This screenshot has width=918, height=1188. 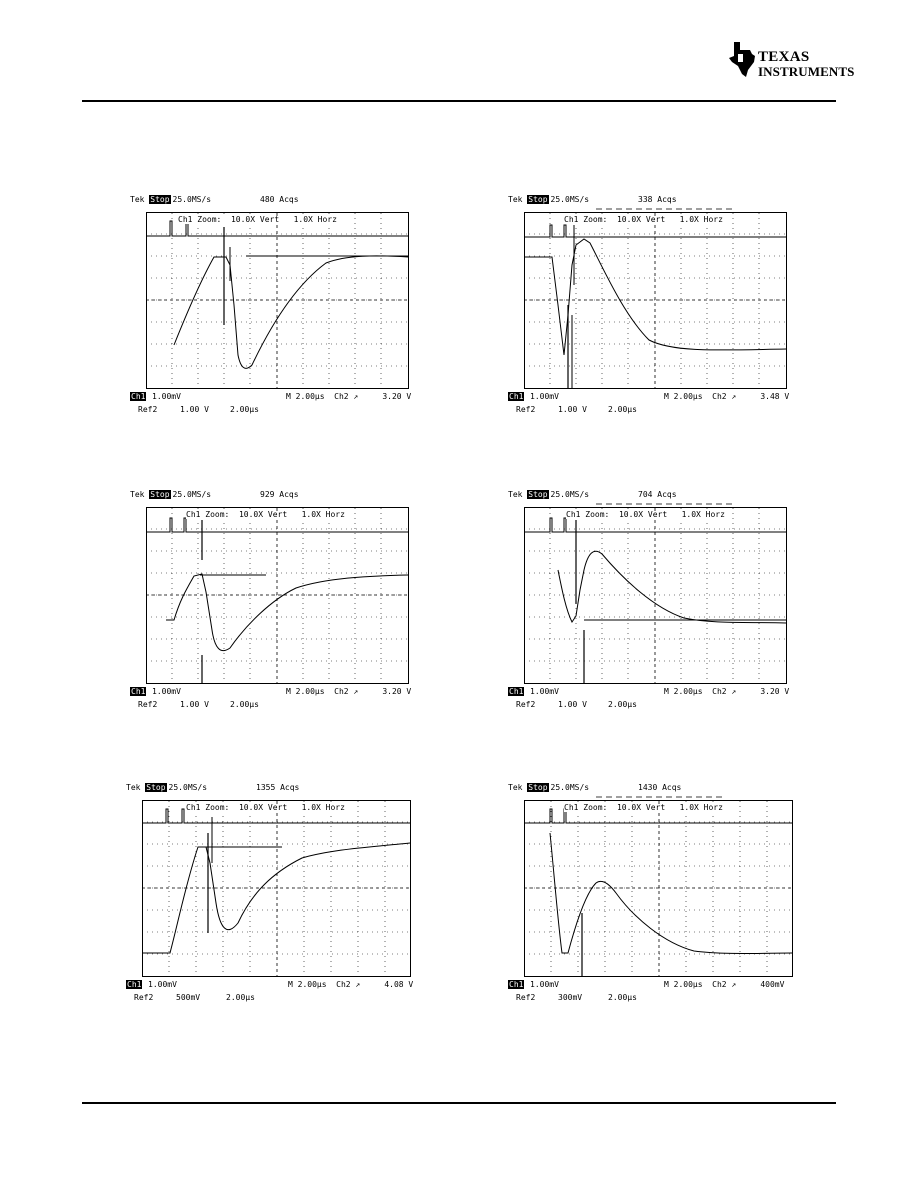 What do you see at coordinates (592, 199) in the screenshot?
I see `scope-header: Tek Stop 25.0MS/s 338 Acqs` at bounding box center [592, 199].